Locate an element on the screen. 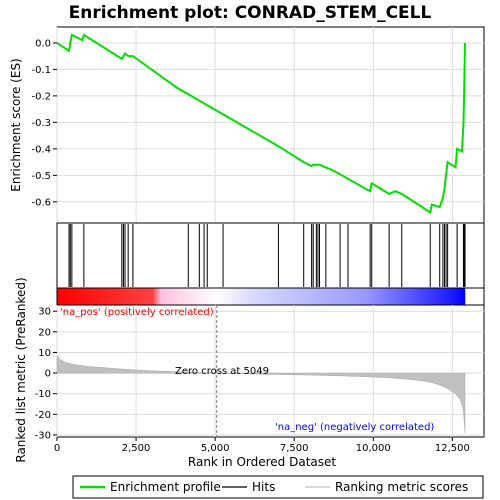 The image size is (500, 500). legend-box is located at coordinates (278, 487).